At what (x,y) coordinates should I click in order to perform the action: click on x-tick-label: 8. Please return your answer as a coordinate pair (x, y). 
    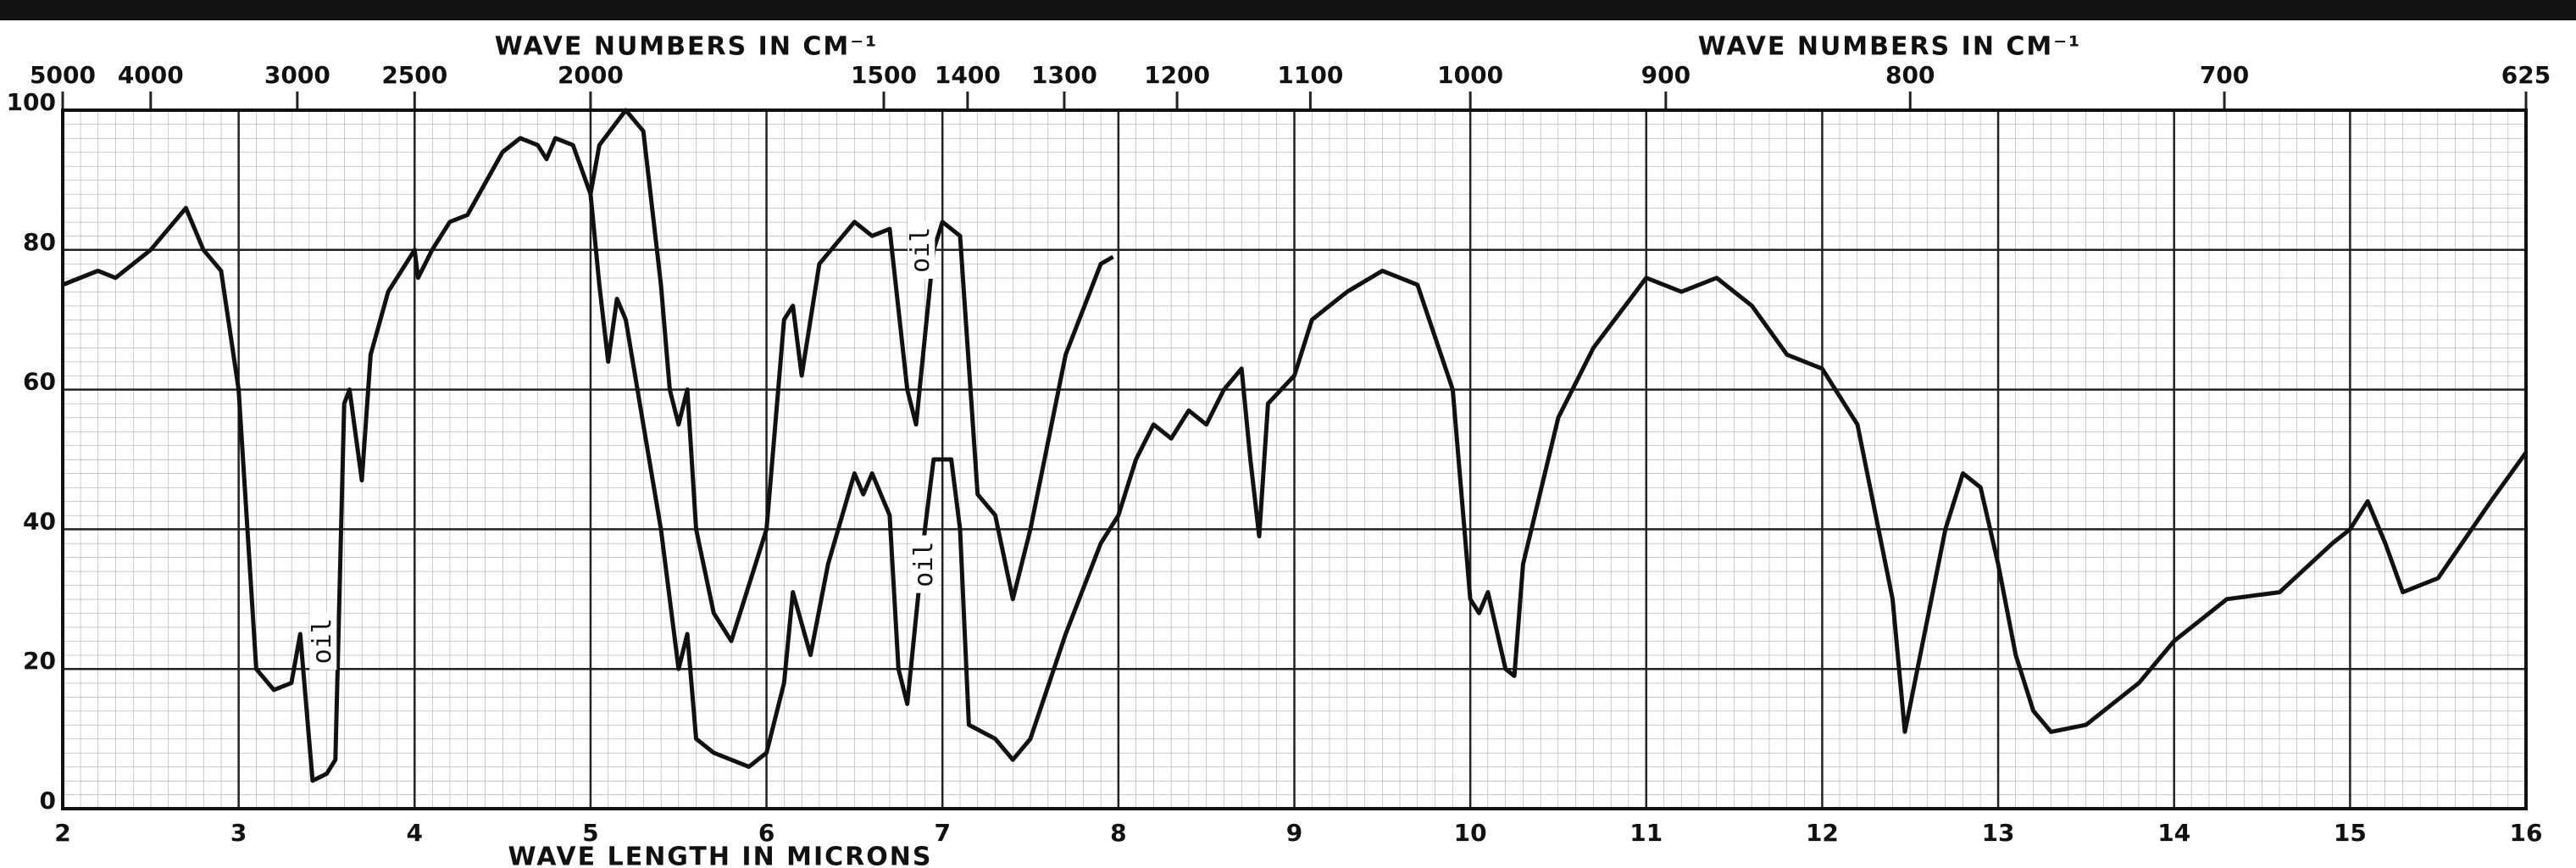
    Looking at the image, I should click on (1118, 833).